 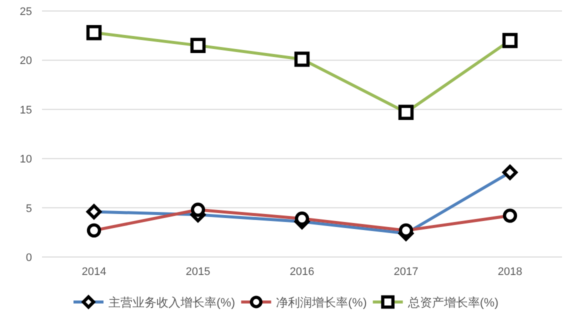 I want to click on x-tick-label: 2014, so click(x=94, y=272).